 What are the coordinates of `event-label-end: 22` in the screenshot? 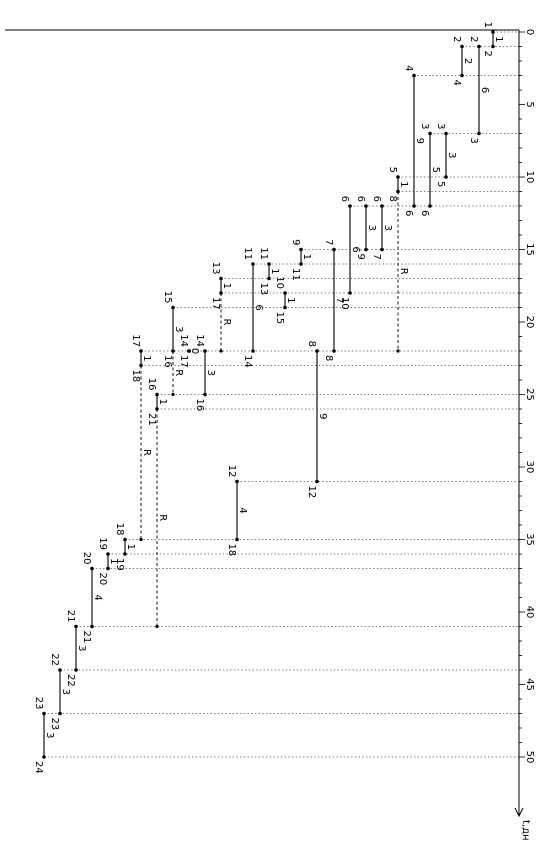 It's located at (70, 680).